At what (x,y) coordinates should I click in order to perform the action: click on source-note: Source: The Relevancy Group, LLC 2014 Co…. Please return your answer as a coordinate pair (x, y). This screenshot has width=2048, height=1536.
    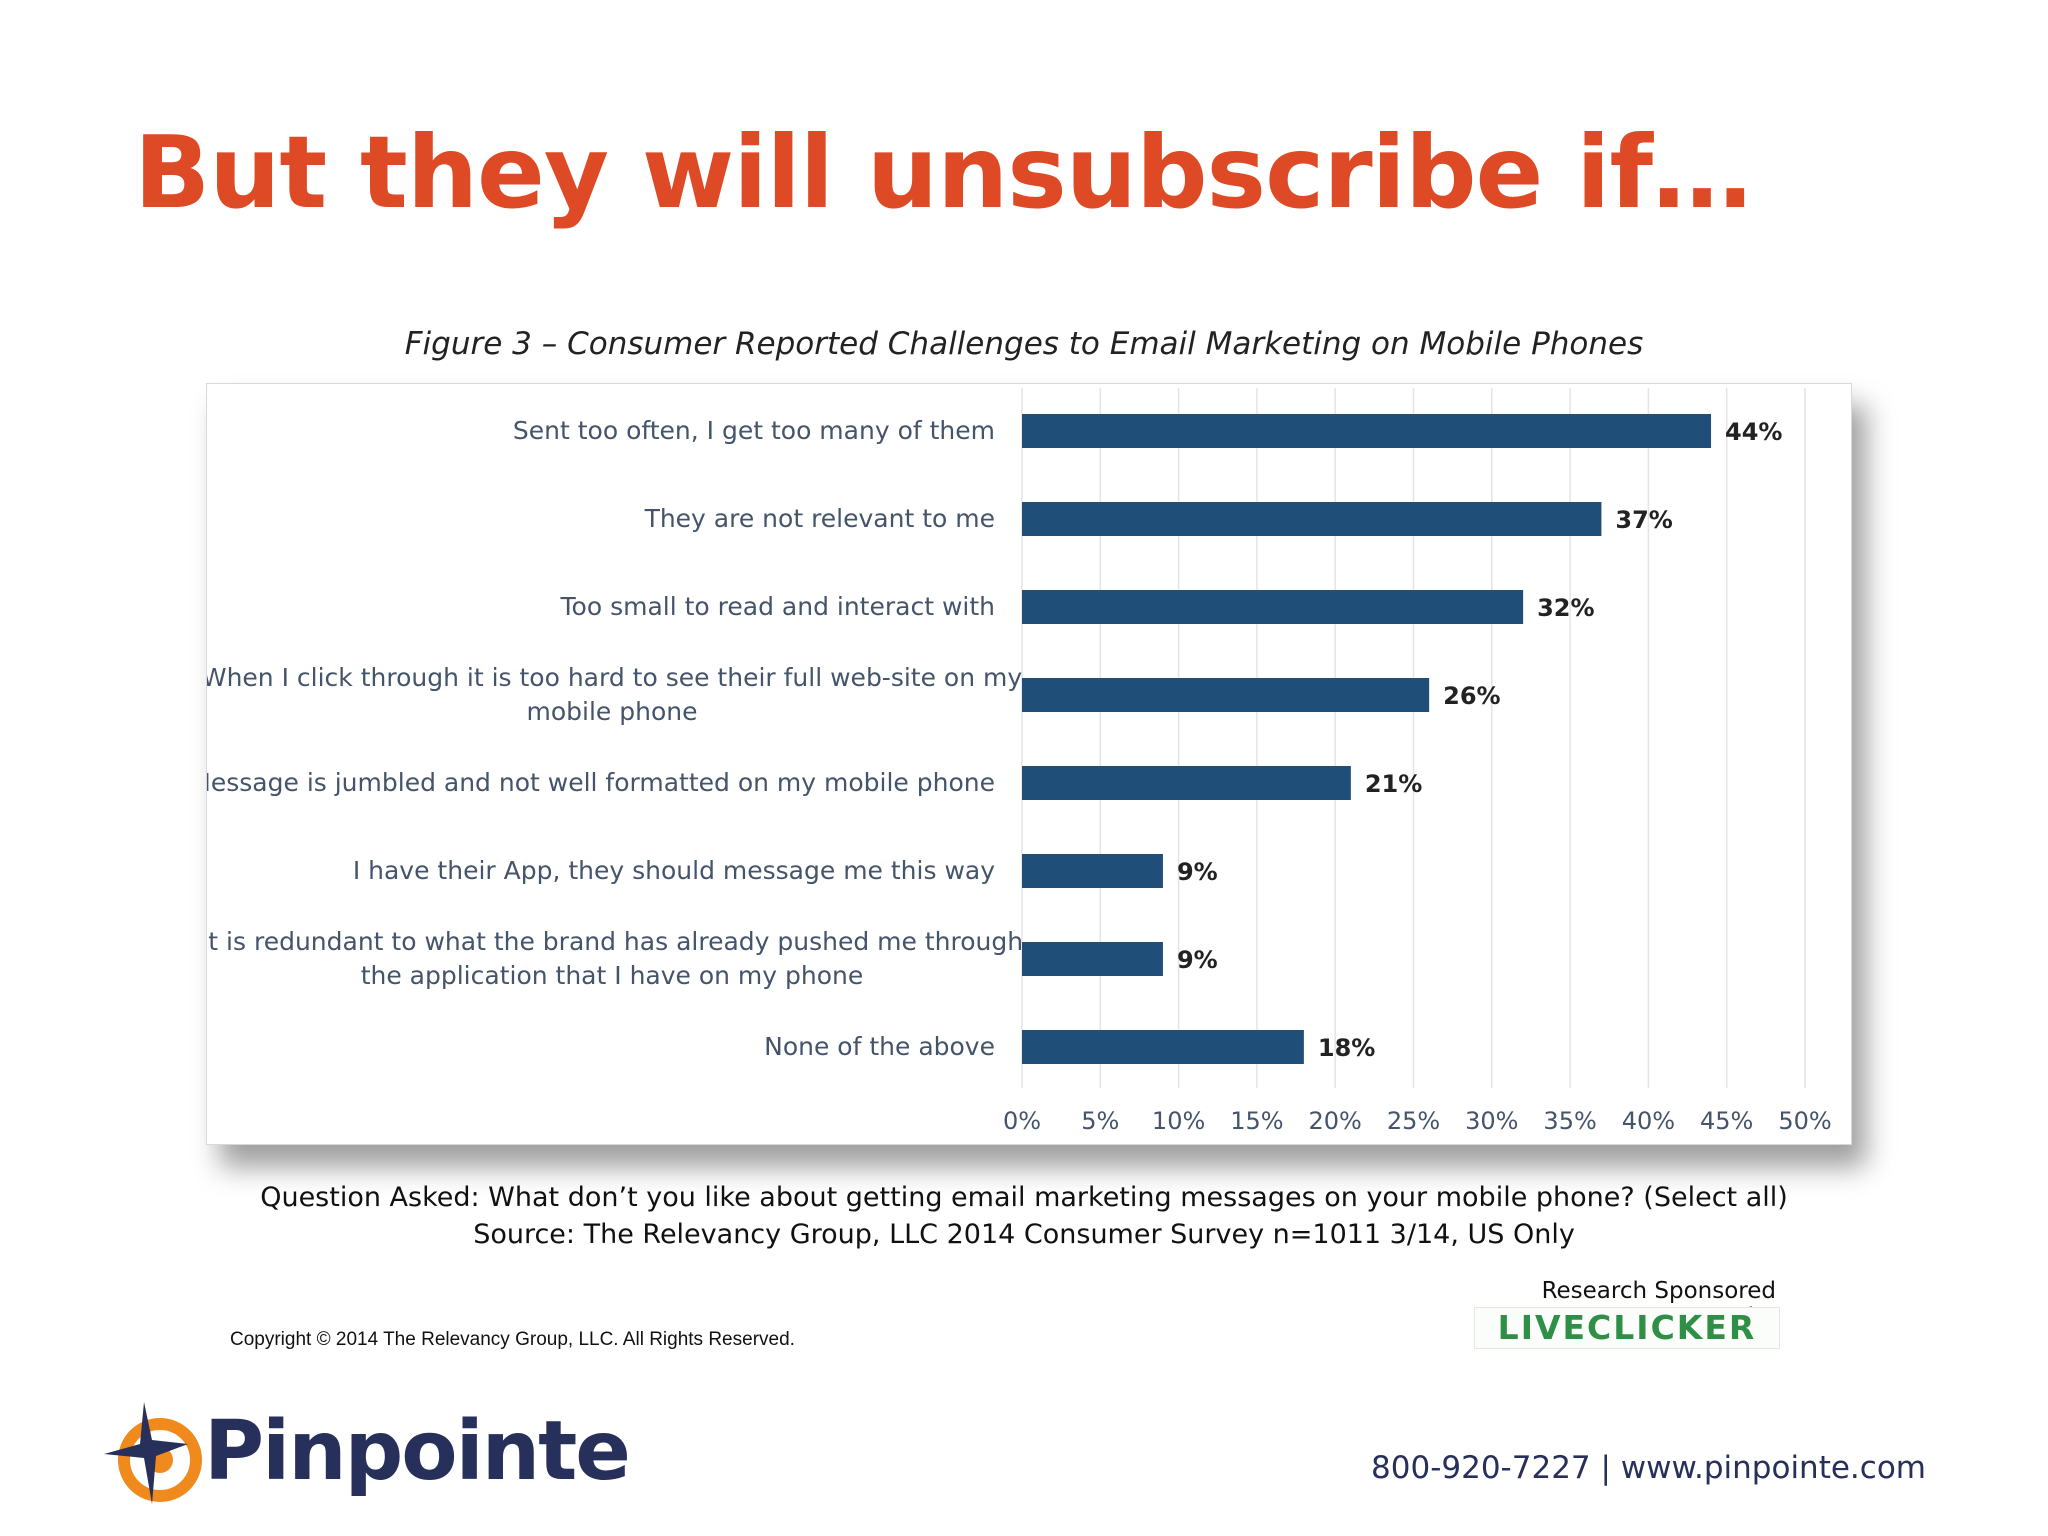
    Looking at the image, I should click on (1024, 1234).